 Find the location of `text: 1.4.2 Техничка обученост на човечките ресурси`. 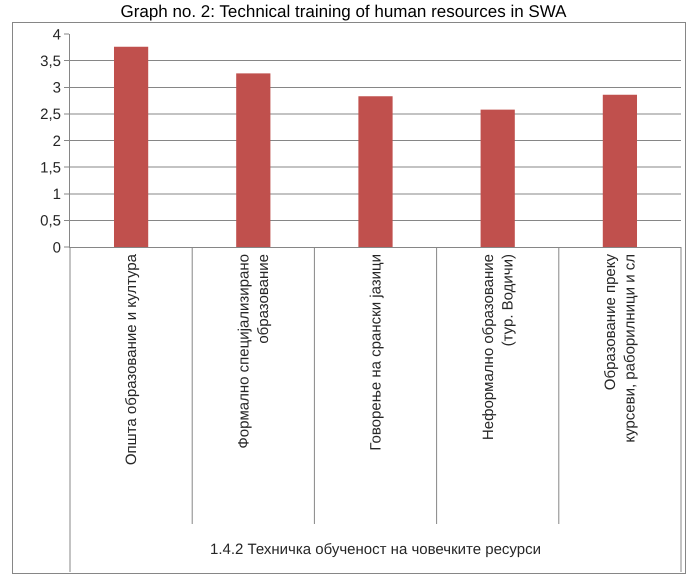

text: 1.4.2 Техничка обученост на човечките ресурси is located at coordinates (375, 549).